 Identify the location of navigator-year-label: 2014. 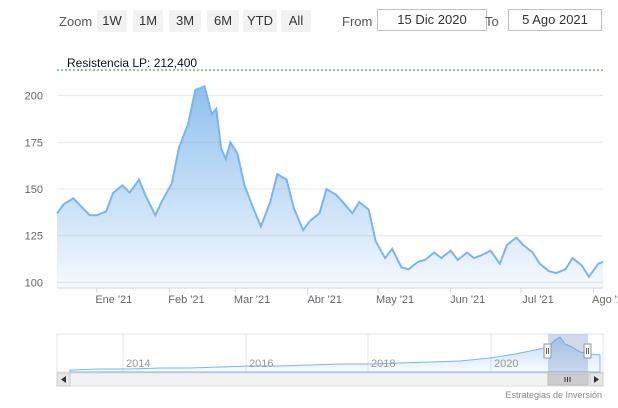
(138, 364).